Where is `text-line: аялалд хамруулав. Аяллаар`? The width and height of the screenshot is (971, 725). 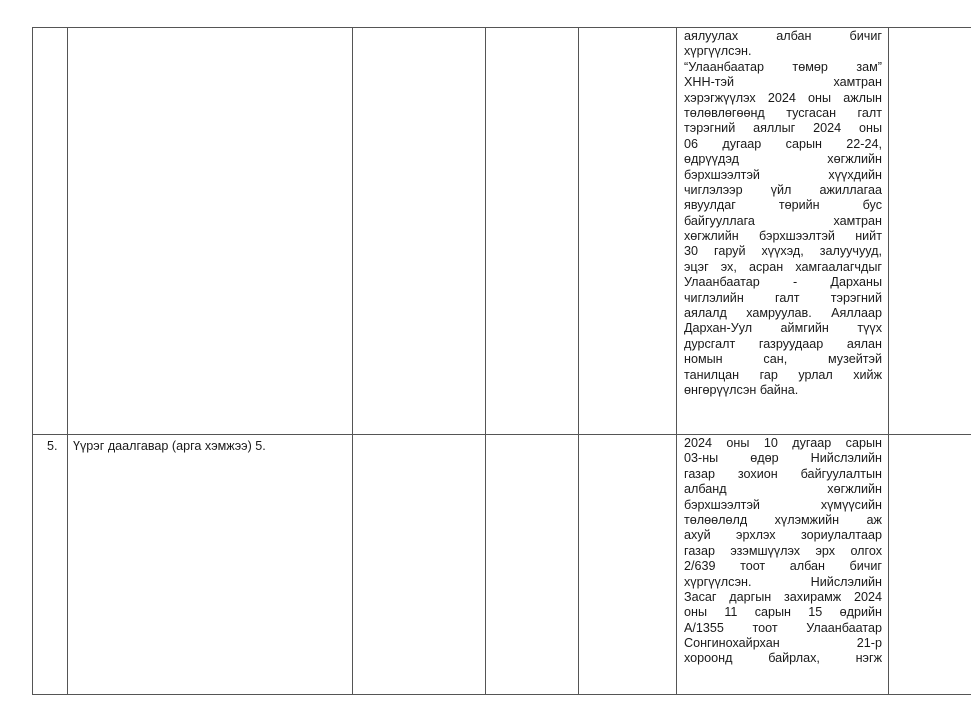
text-line: аялалд хамруулав. Аяллаар is located at coordinates (783, 313).